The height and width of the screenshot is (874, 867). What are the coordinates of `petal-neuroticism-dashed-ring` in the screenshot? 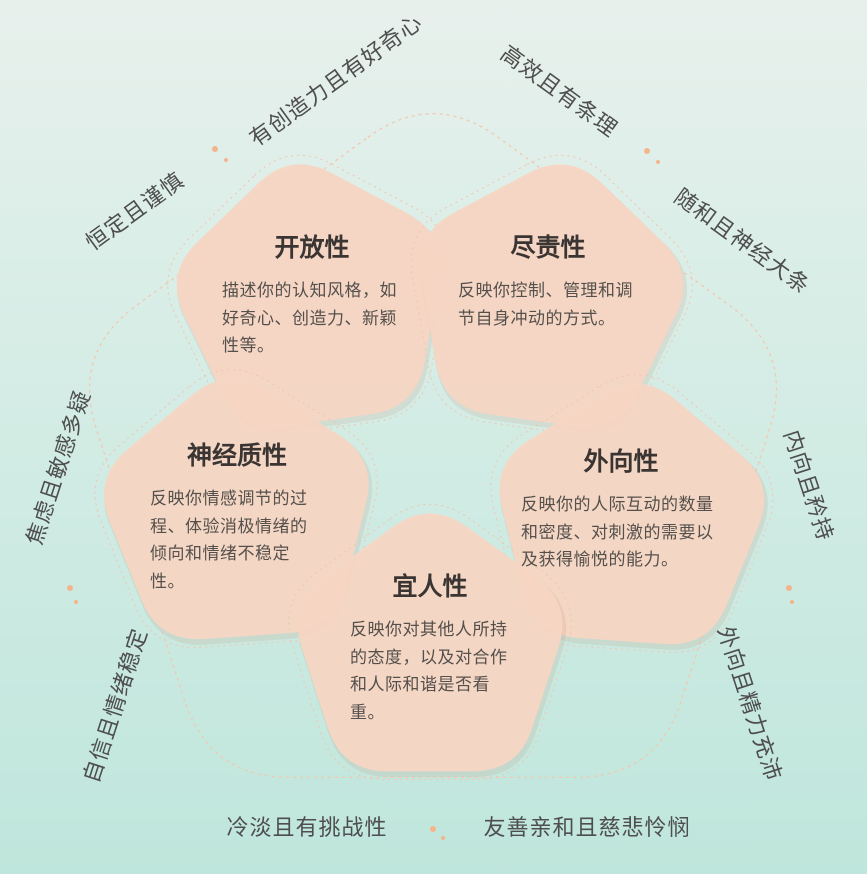 It's located at (236, 508).